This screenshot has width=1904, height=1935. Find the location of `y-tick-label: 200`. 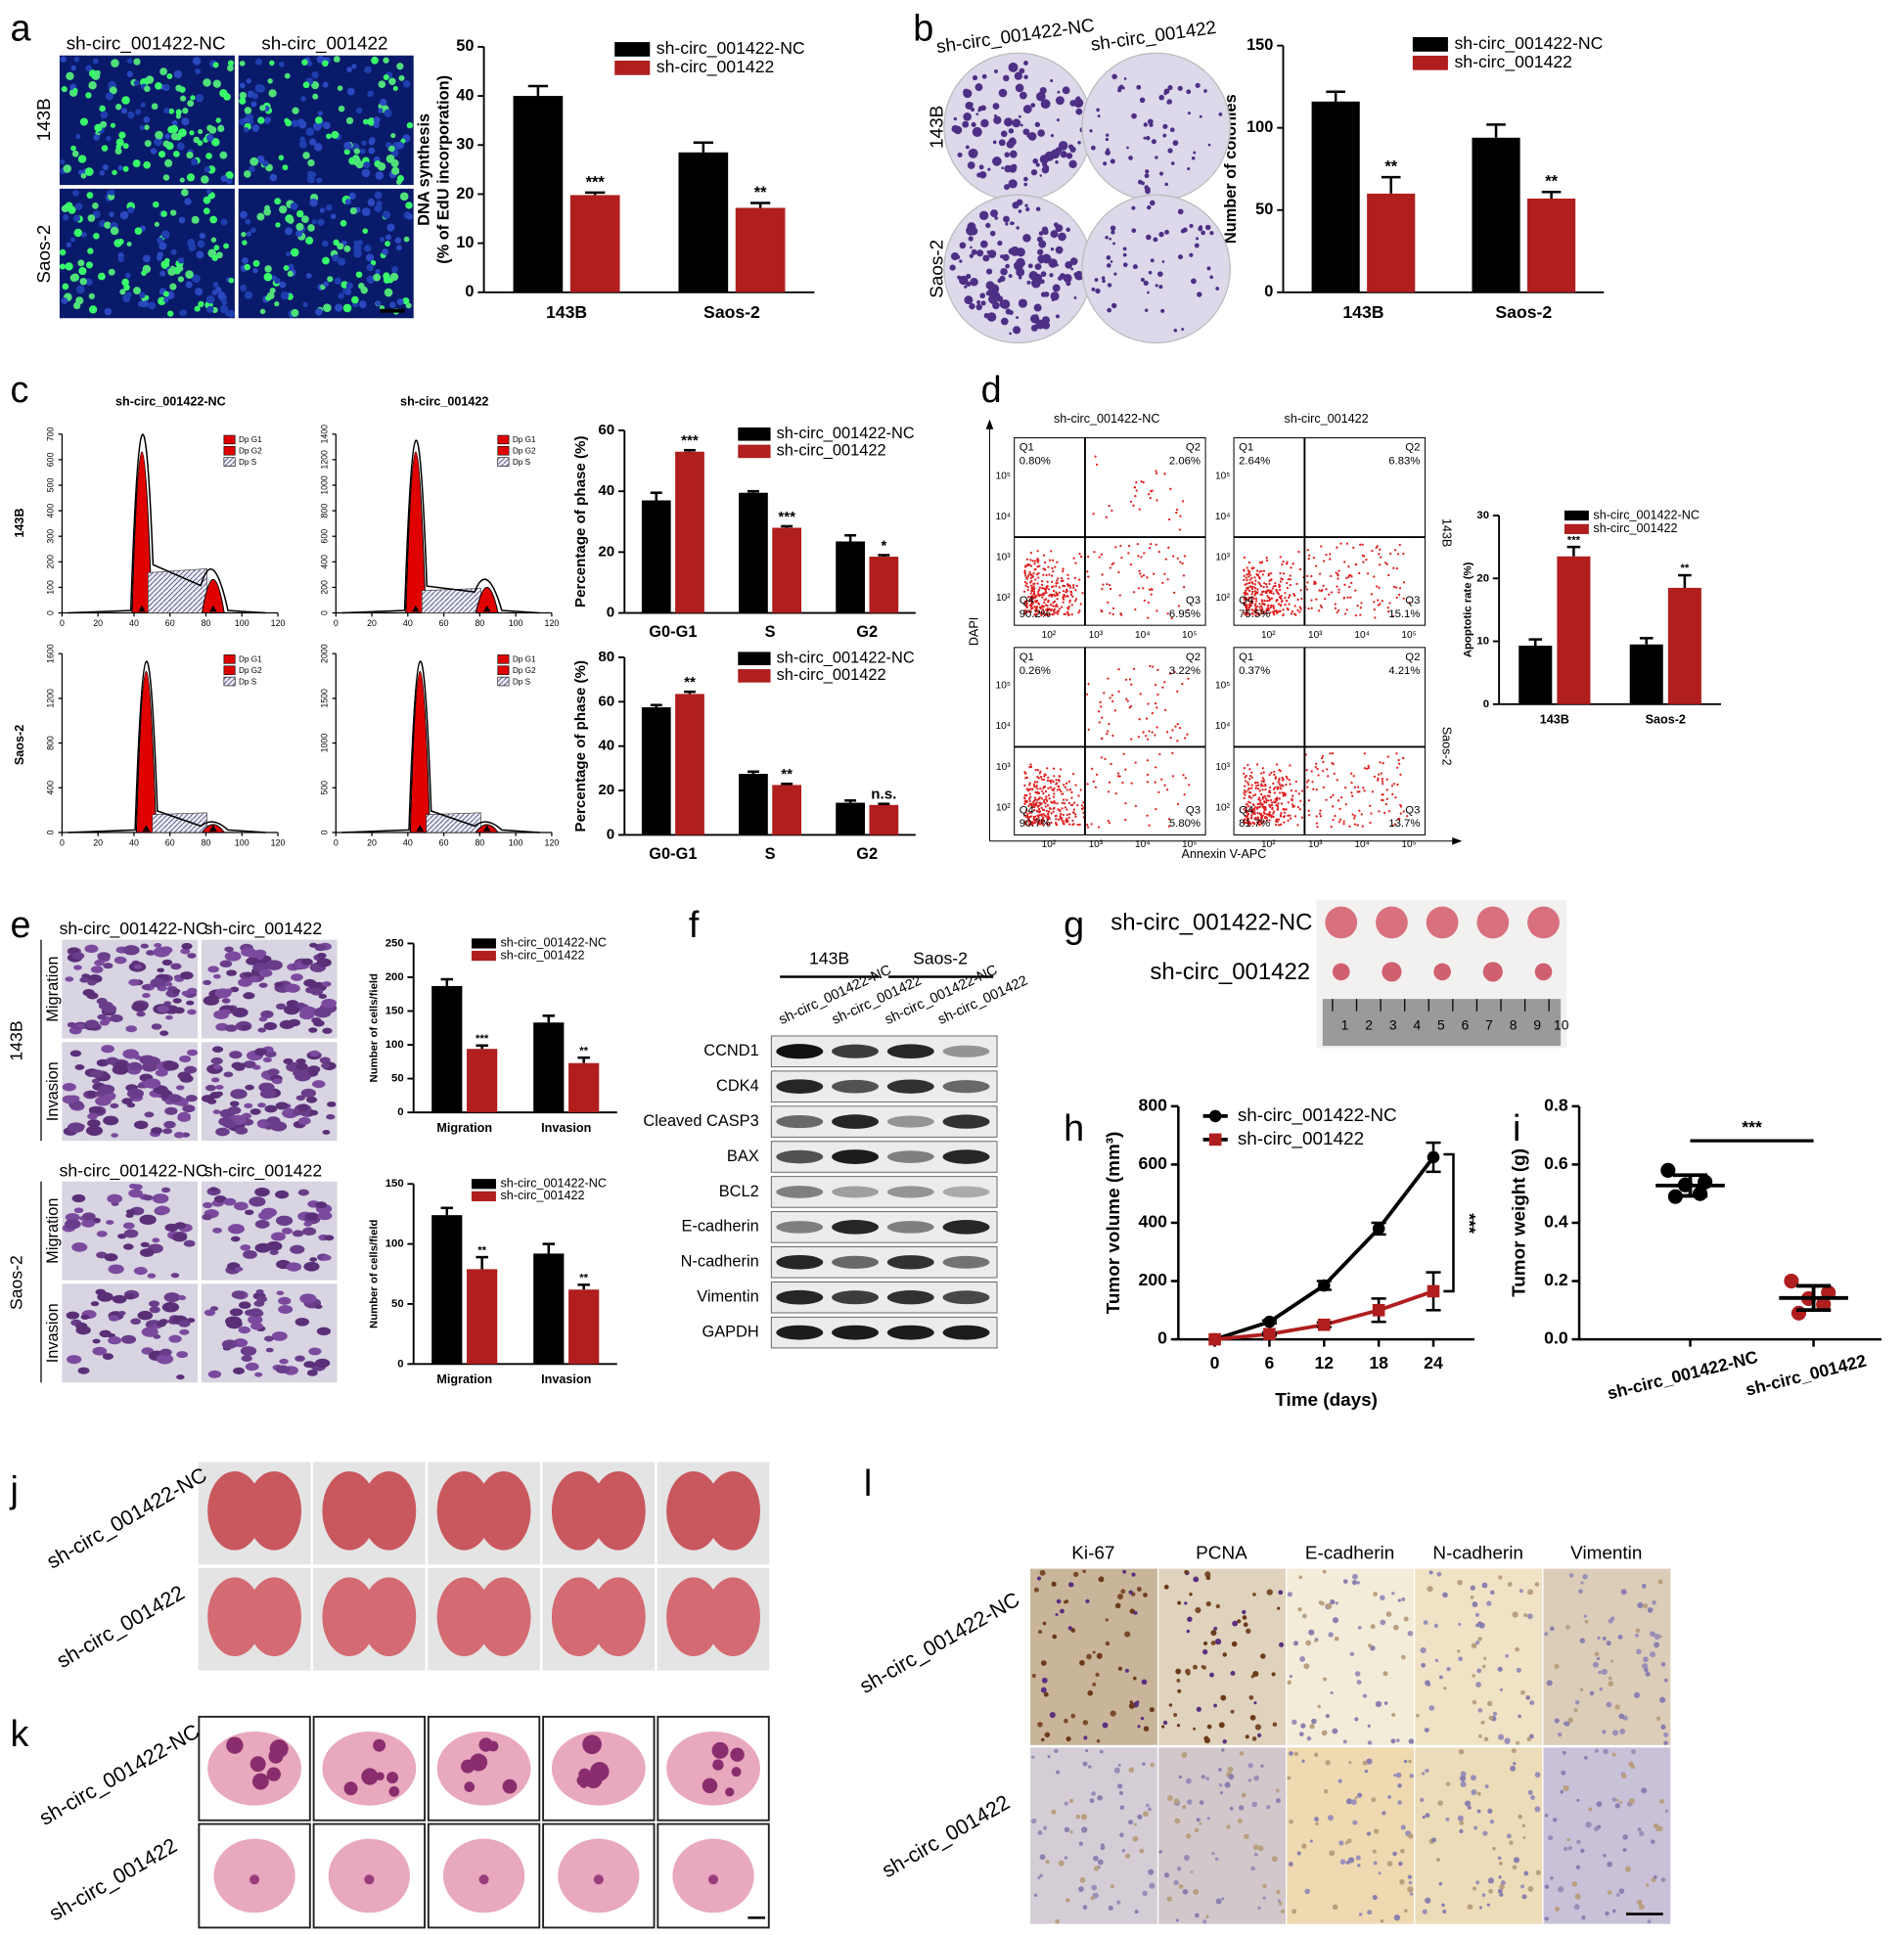

y-tick-label: 200 is located at coordinates (50, 562).